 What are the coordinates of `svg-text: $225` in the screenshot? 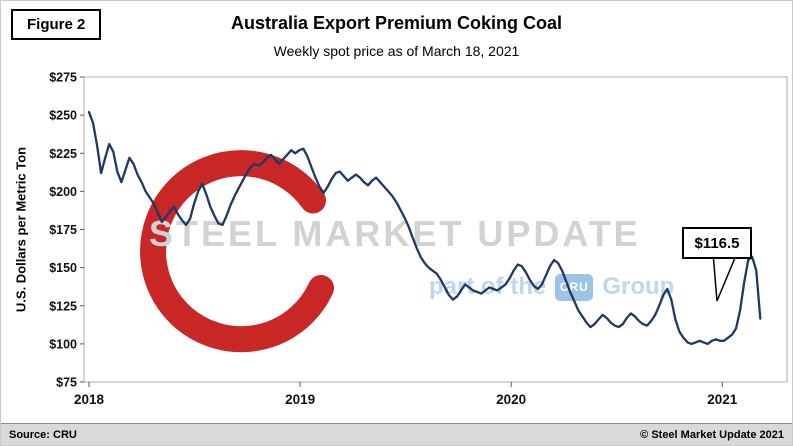 It's located at (63, 154).